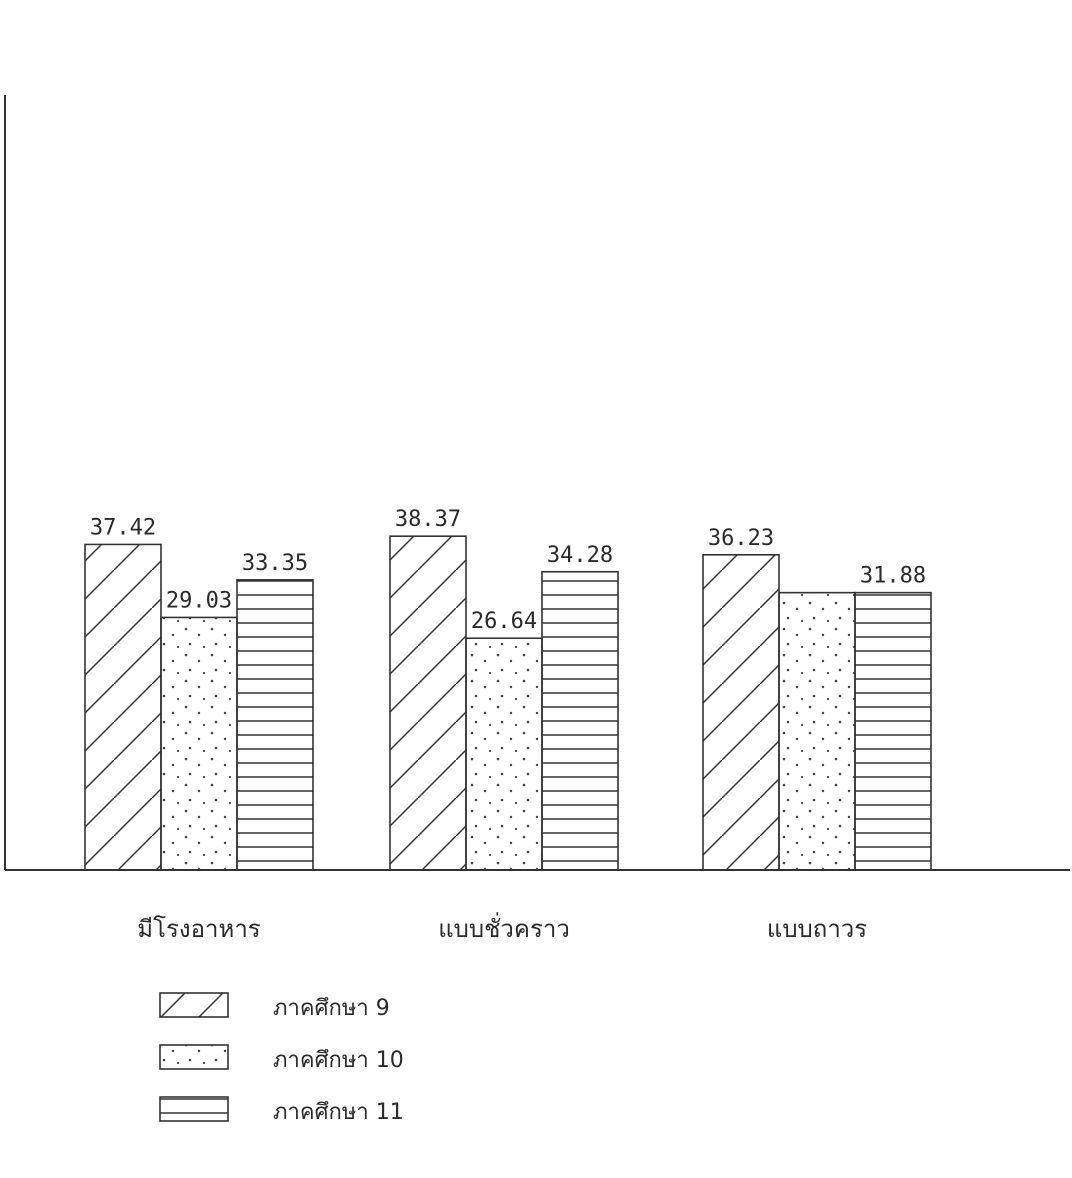 Image resolution: width=1072 pixels, height=1178 pixels. What do you see at coordinates (893, 576) in the screenshot?
I see `data-label-3-series-3: 31.88` at bounding box center [893, 576].